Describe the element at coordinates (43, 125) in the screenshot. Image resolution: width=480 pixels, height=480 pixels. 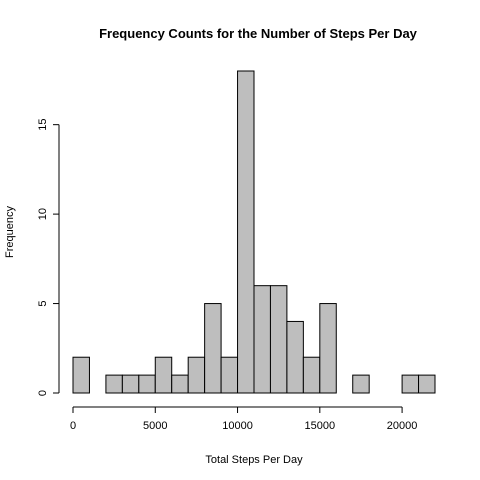
I see `y-tick-label: 15` at that location.